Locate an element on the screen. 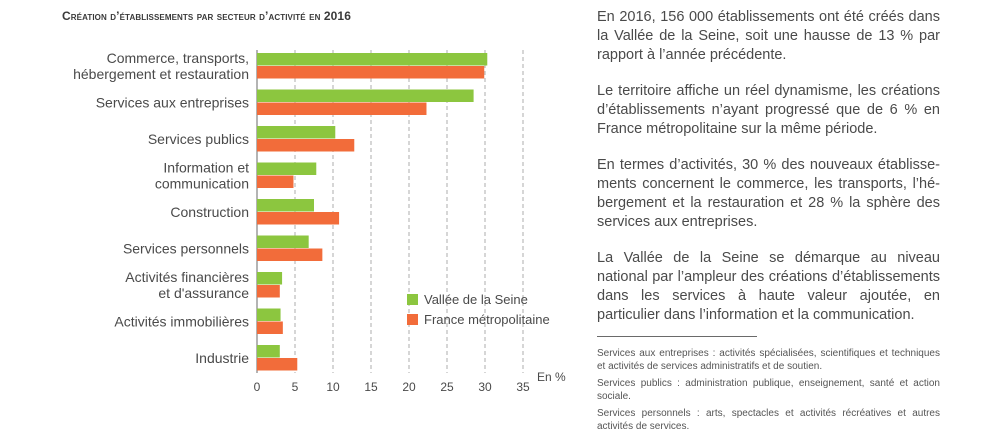 This screenshot has height=447, width=1000. x-tick-label: 0 is located at coordinates (257, 387).